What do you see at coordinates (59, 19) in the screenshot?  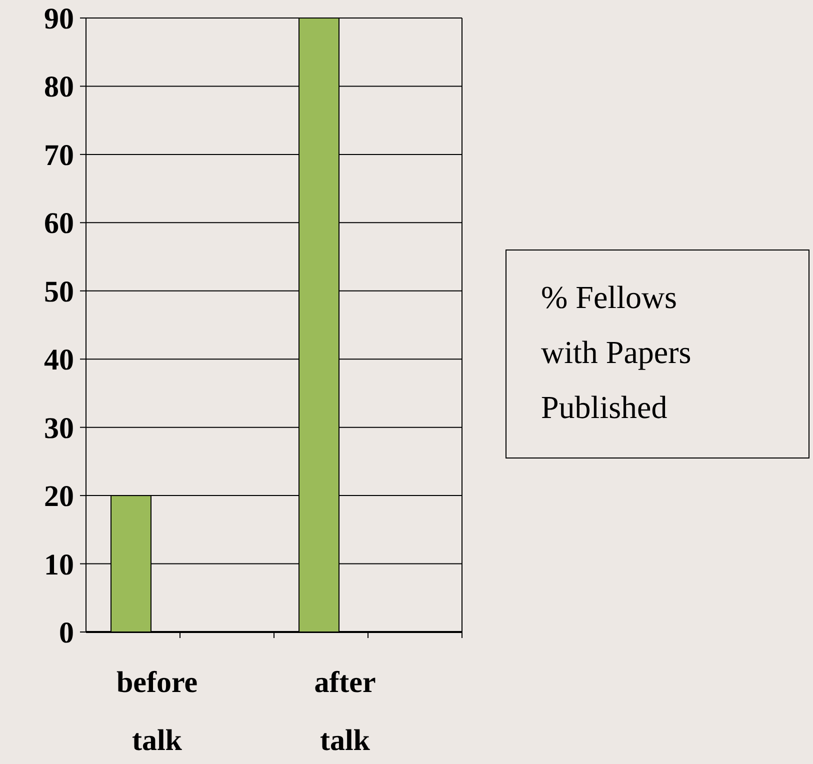 I see `y-tick-label: 90` at bounding box center [59, 19].